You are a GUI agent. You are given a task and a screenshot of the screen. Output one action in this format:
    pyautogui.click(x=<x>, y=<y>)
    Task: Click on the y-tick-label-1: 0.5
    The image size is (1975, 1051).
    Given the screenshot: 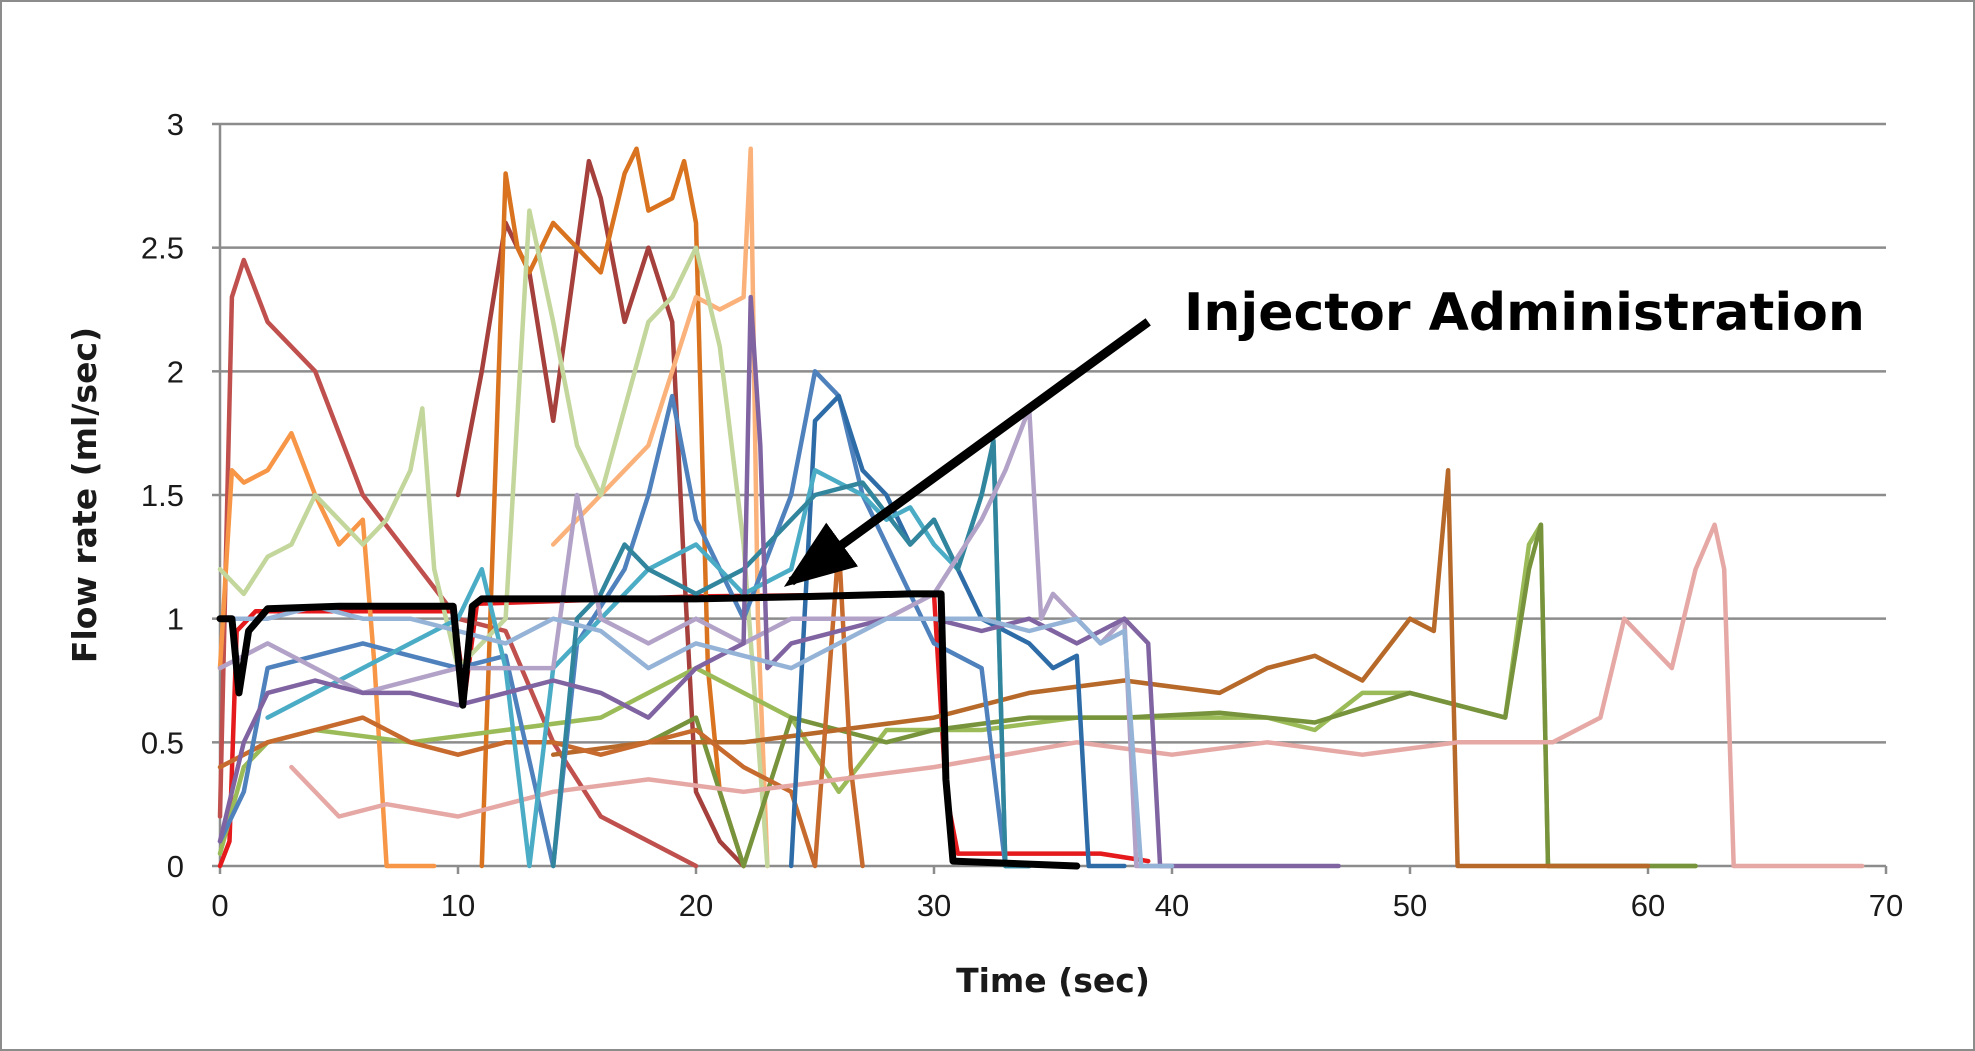 What is the action you would take?
    pyautogui.click(x=162, y=742)
    